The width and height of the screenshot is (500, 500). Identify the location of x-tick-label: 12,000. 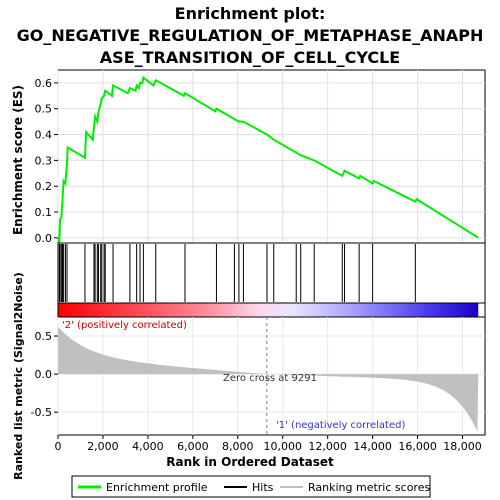
(327, 446).